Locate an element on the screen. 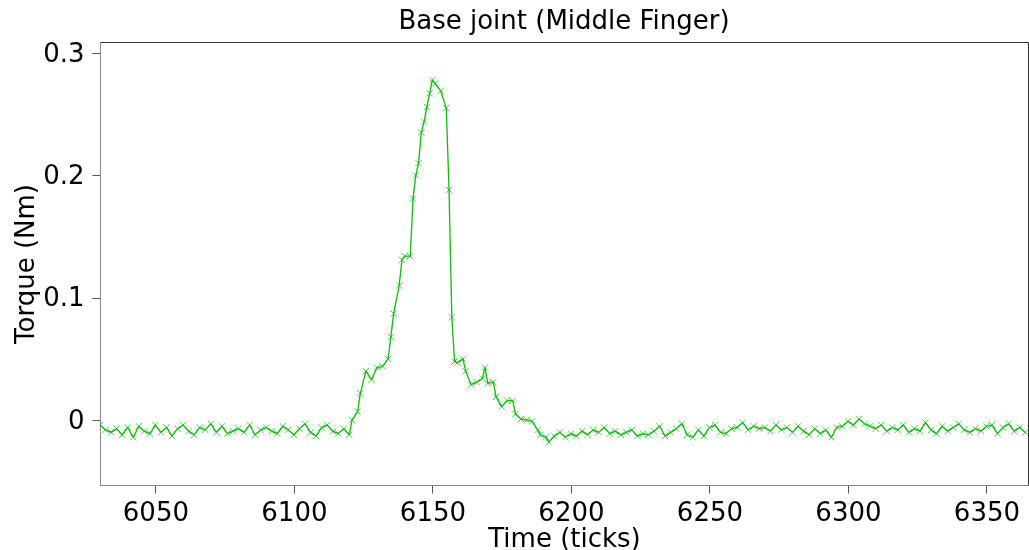 This screenshot has height=550, width=1029. x-tick-label: 6250 is located at coordinates (710, 511).